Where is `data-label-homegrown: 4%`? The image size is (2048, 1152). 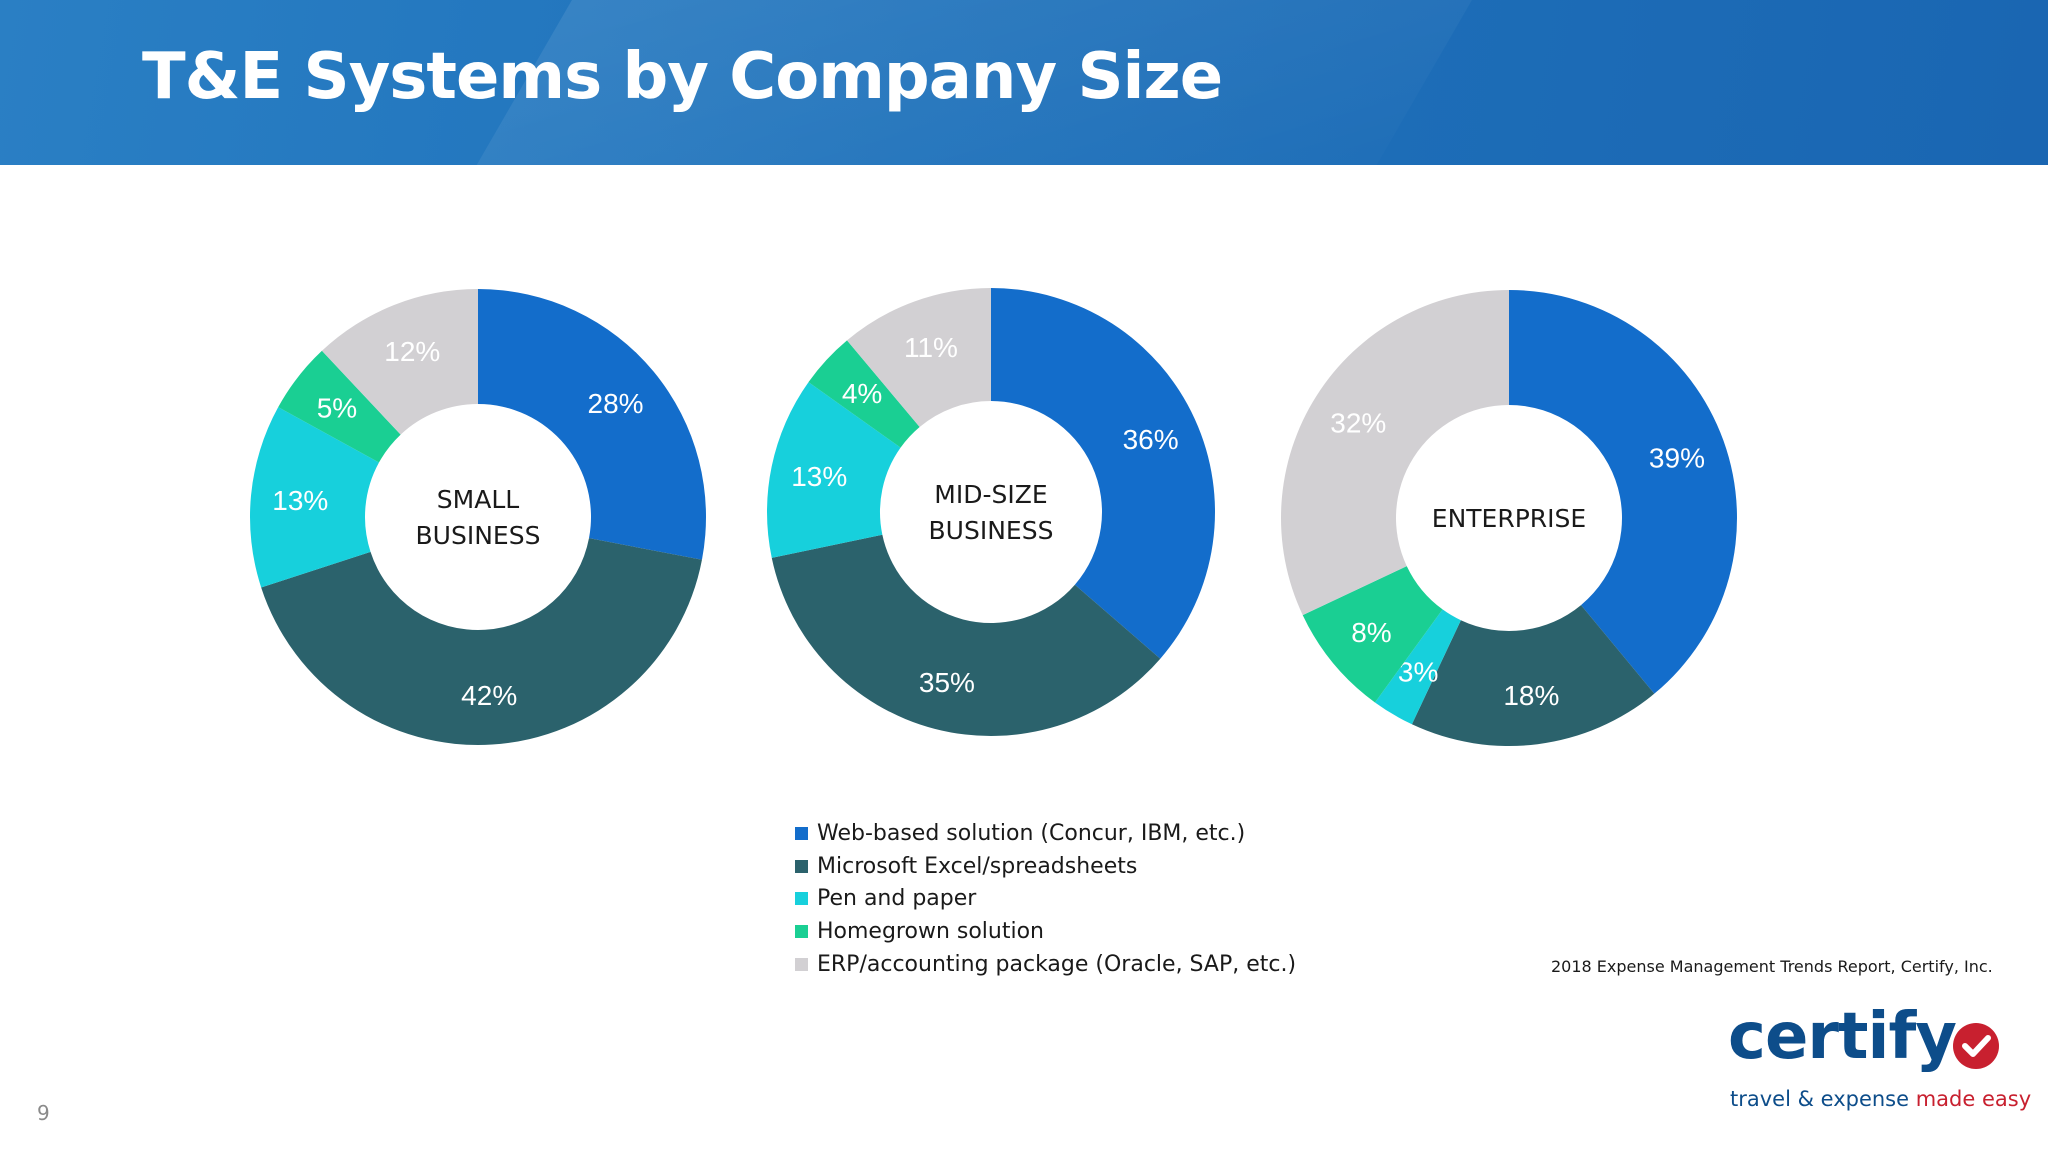
data-label-homegrown: 4% is located at coordinates (862, 393).